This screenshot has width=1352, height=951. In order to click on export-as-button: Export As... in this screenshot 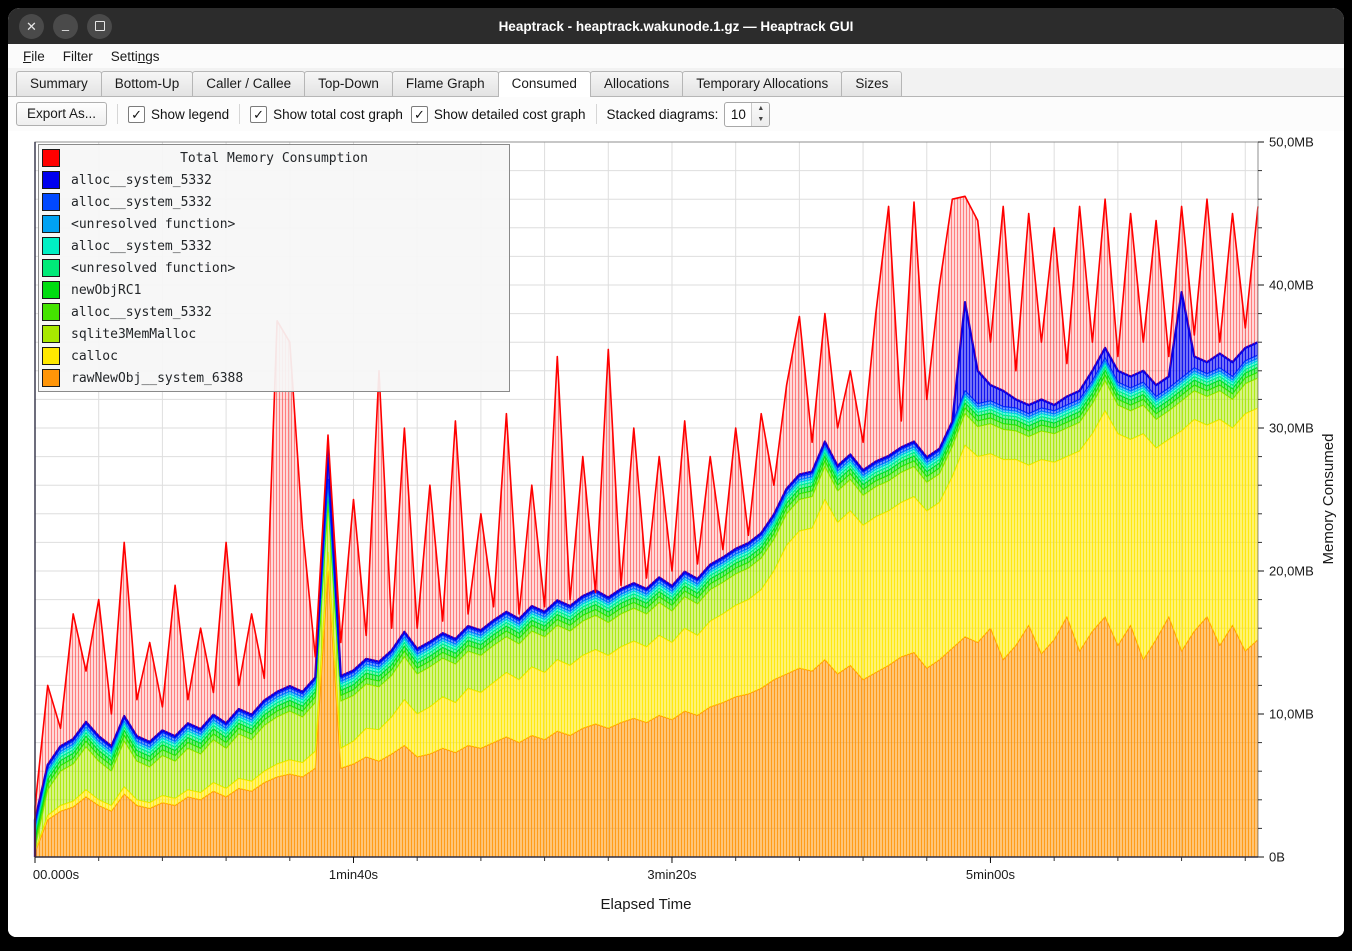, I will do `click(62, 114)`.